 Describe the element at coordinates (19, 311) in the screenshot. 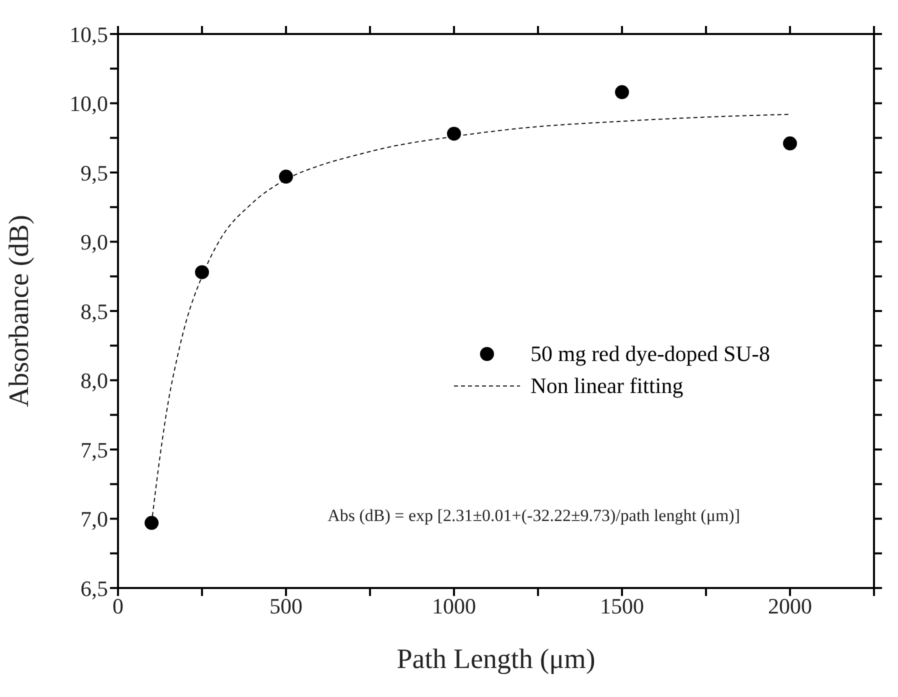

I see `y-axis-title: Absorbance (dB)` at that location.